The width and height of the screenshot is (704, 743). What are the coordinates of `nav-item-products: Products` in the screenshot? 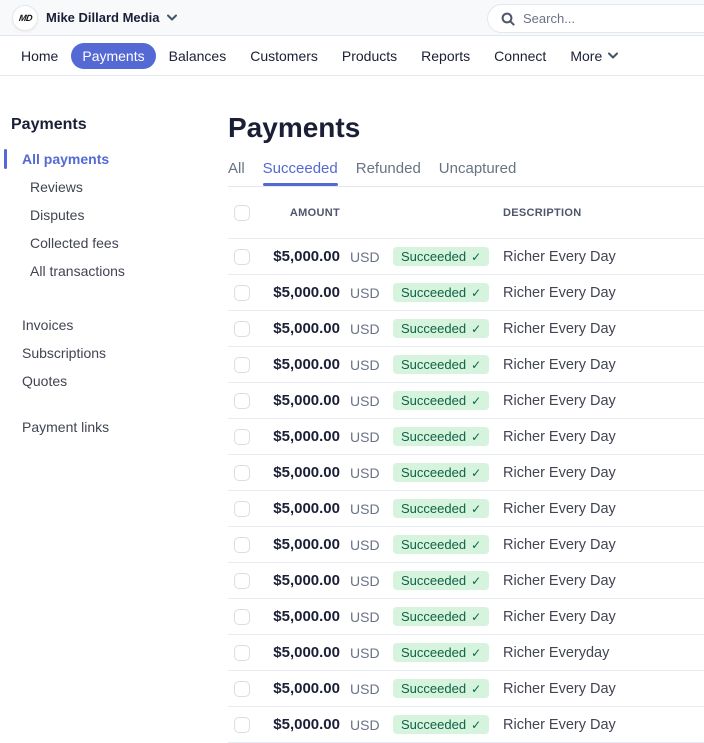 It's located at (369, 56).